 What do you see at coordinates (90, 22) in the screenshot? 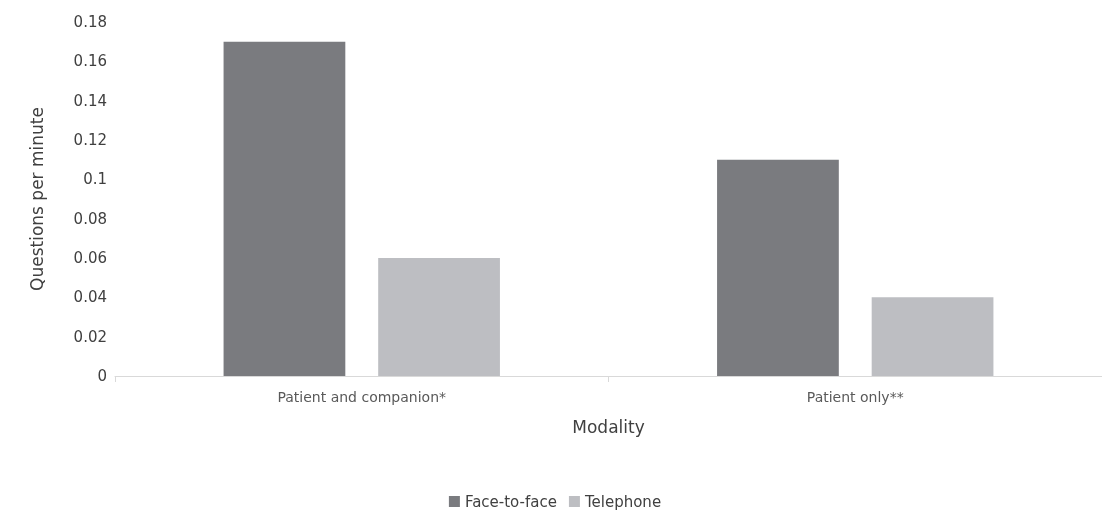
I see `y-tick-label: 0.18` at bounding box center [90, 22].